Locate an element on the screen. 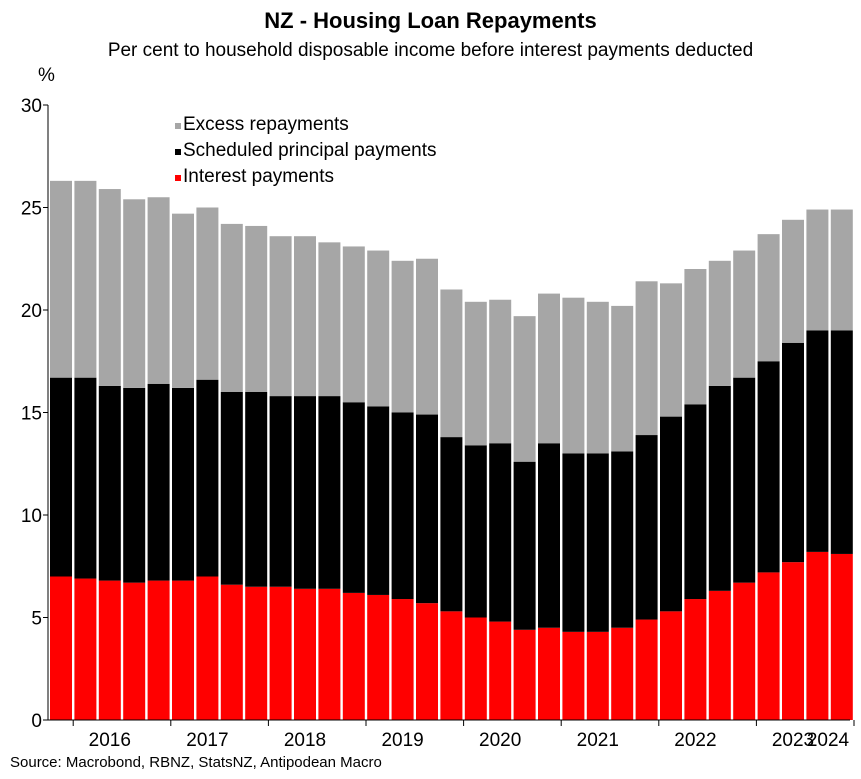 The height and width of the screenshot is (779, 861). bar-excess-repayments-2018Q4 is located at coordinates (353, 324).